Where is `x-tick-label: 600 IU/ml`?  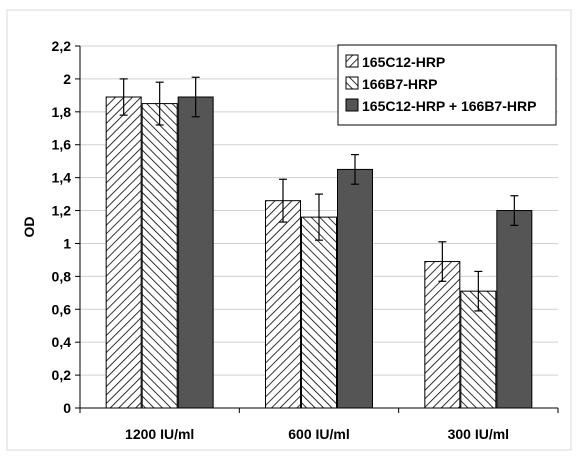 x-tick-label: 600 IU/ml is located at coordinates (318, 434).